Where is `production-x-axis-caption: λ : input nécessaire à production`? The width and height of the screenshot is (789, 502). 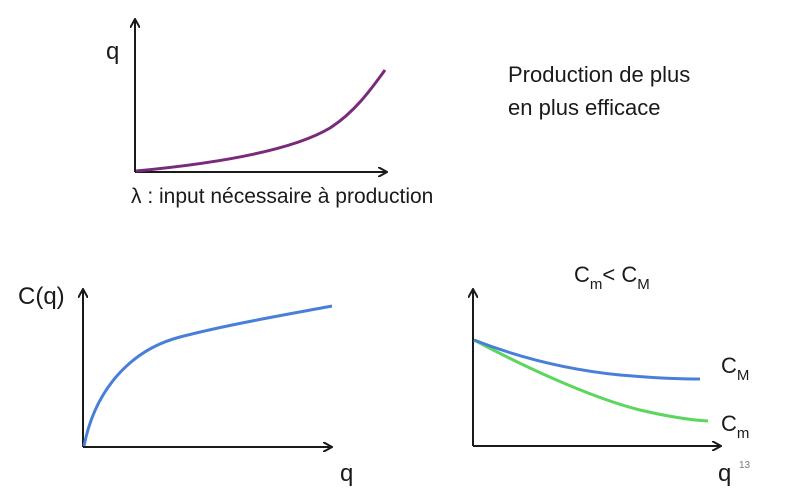
production-x-axis-caption: λ : input nécessaire à production is located at coordinates (282, 196).